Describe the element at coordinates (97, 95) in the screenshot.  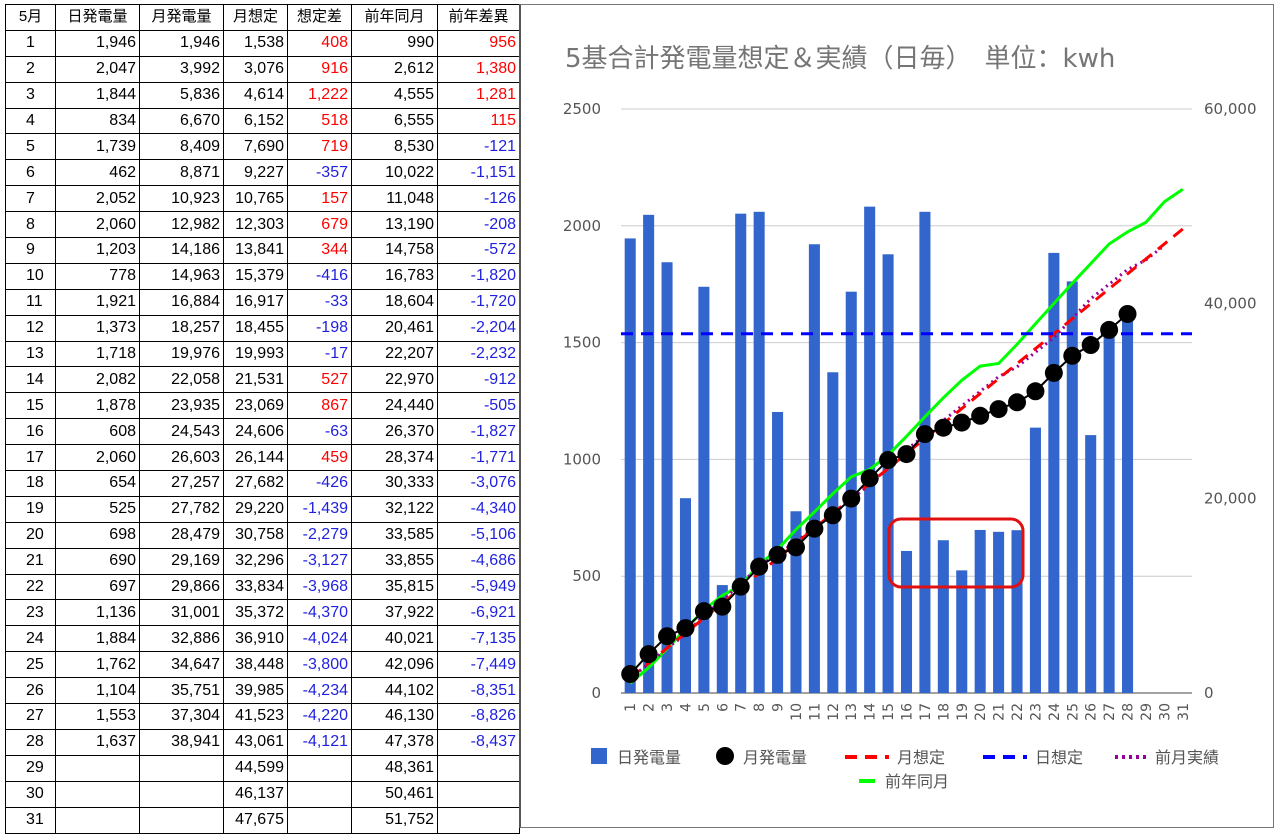
I see `cell-daily-generation: 1,844` at that location.